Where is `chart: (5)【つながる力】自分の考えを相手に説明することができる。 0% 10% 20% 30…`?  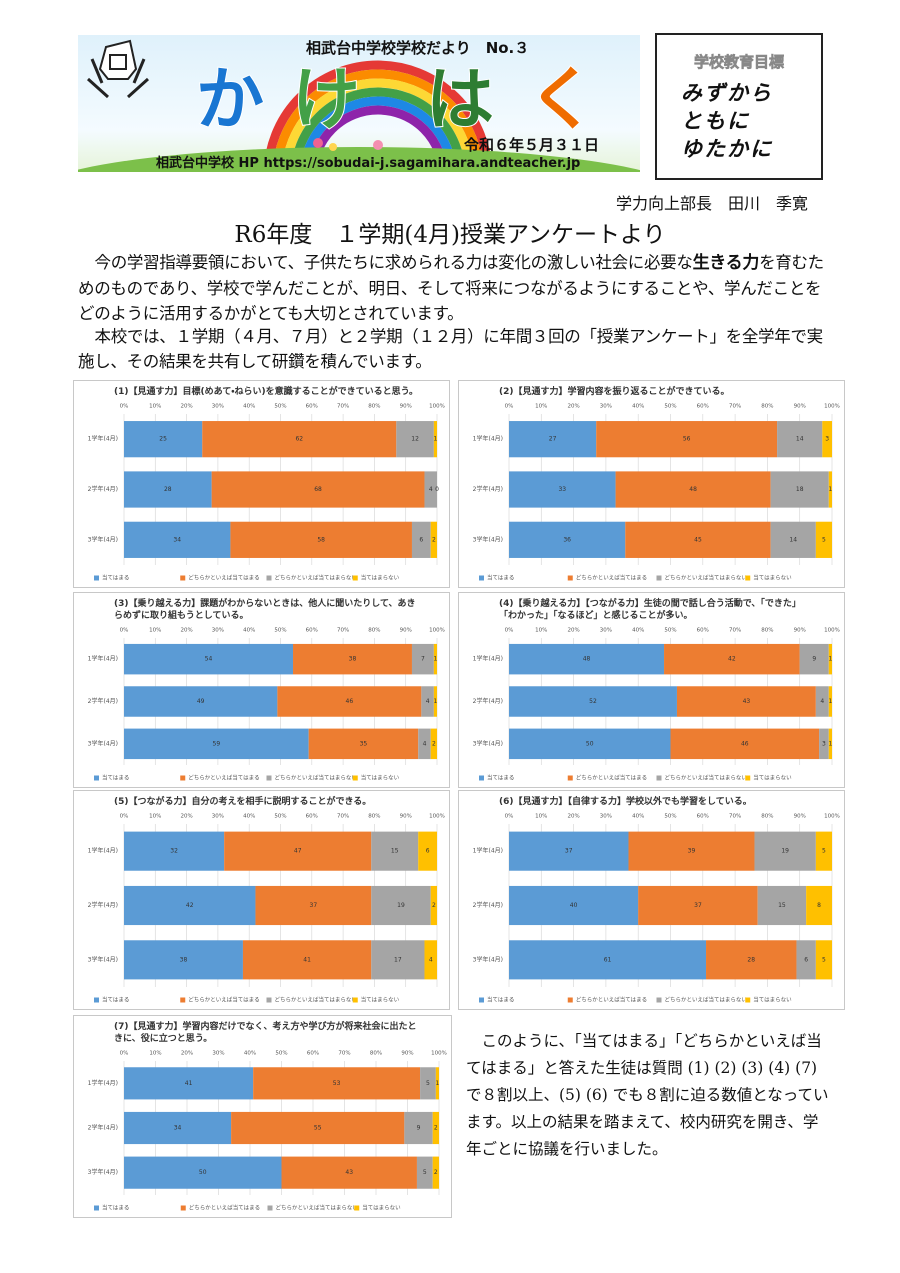
chart: (5)【つながる力】自分の考えを相手に説明することができる。 0% 10% 20% 30… is located at coordinates (261, 900).